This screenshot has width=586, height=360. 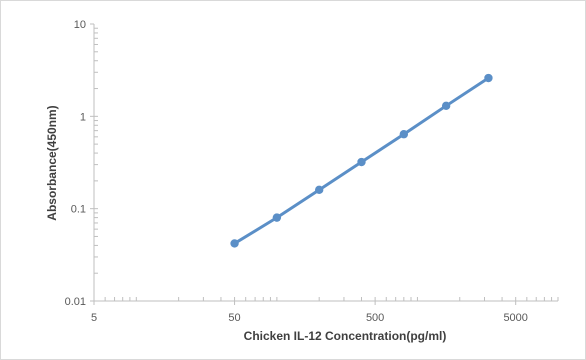 What do you see at coordinates (83, 117) in the screenshot?
I see `y-tick-label: 1` at bounding box center [83, 117].